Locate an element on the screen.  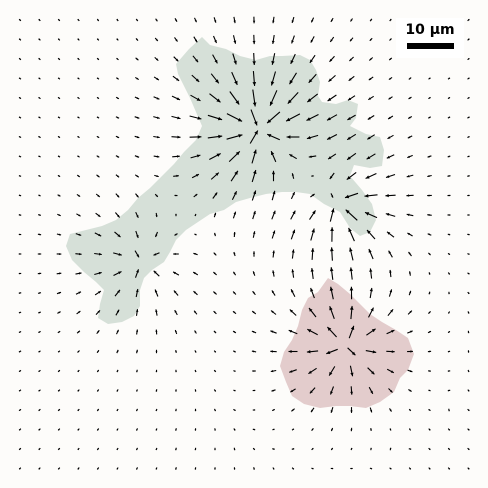
cell-right-outline is located at coordinates (347, 343).